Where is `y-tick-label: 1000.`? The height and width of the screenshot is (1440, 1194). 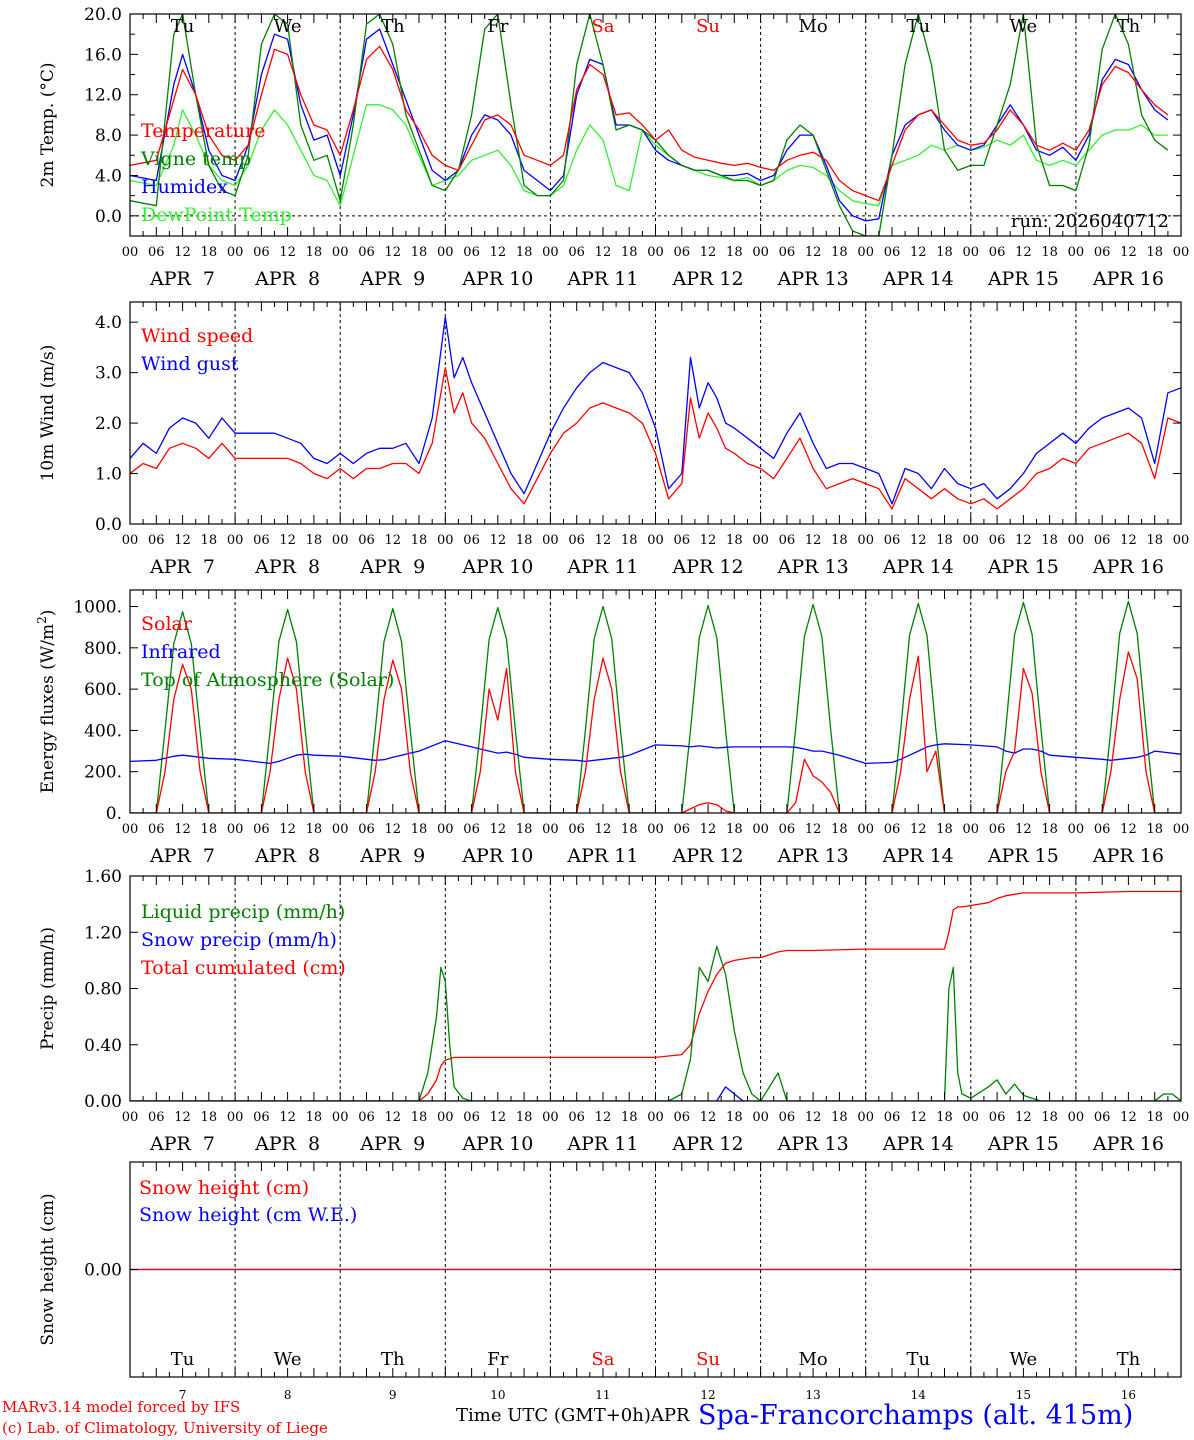 y-tick-label: 1000. is located at coordinates (97, 608).